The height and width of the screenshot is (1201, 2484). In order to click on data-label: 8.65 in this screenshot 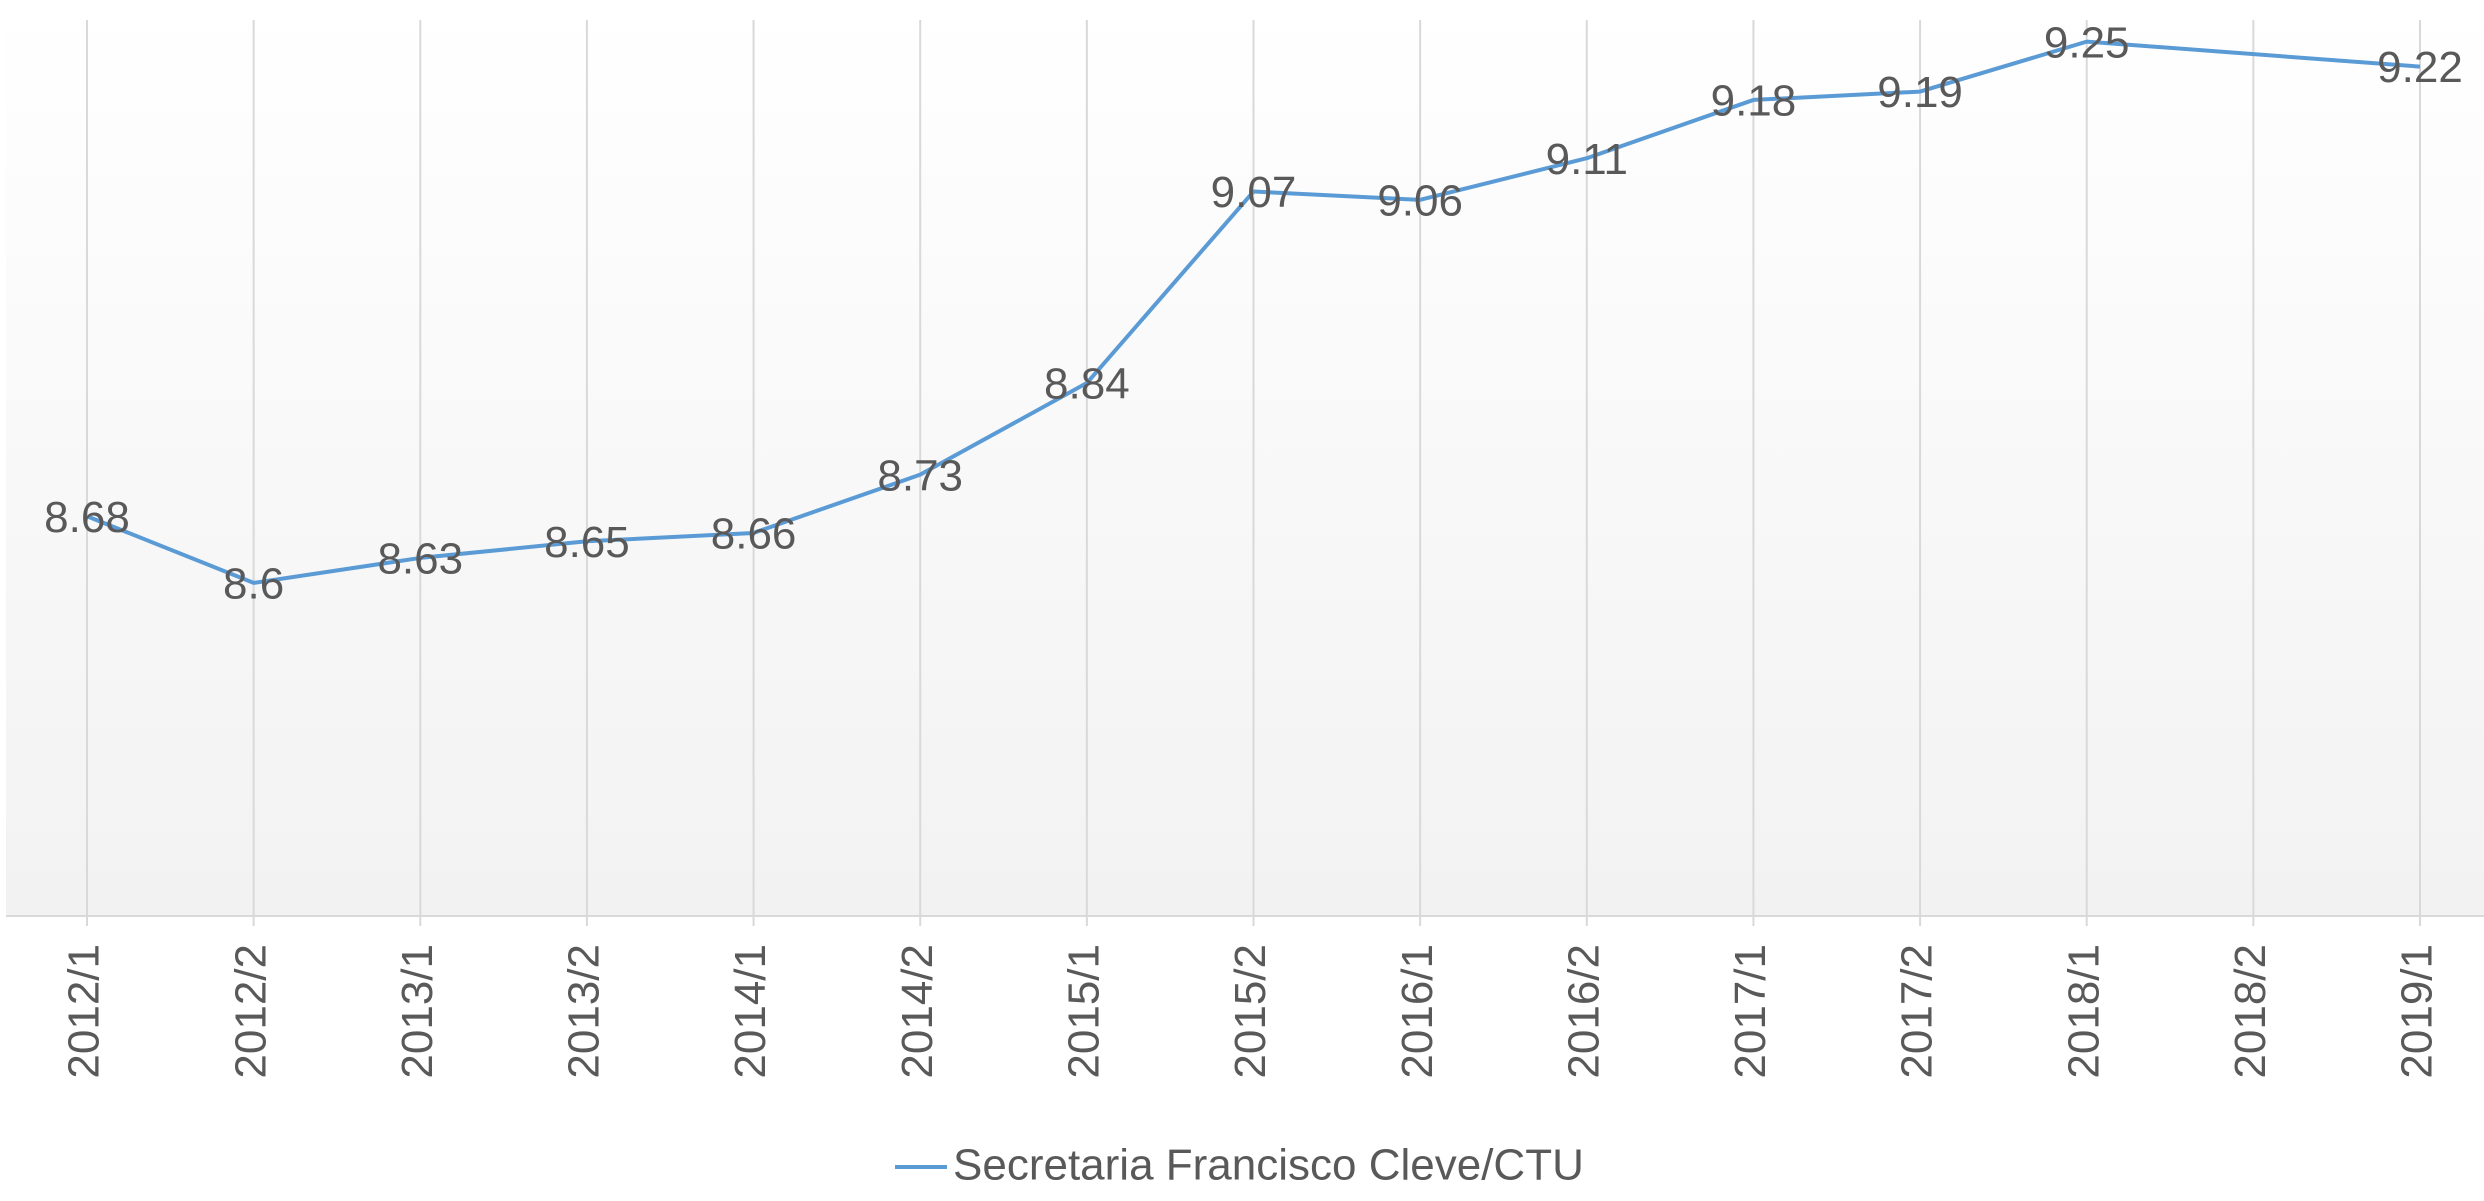, I will do `click(587, 542)`.